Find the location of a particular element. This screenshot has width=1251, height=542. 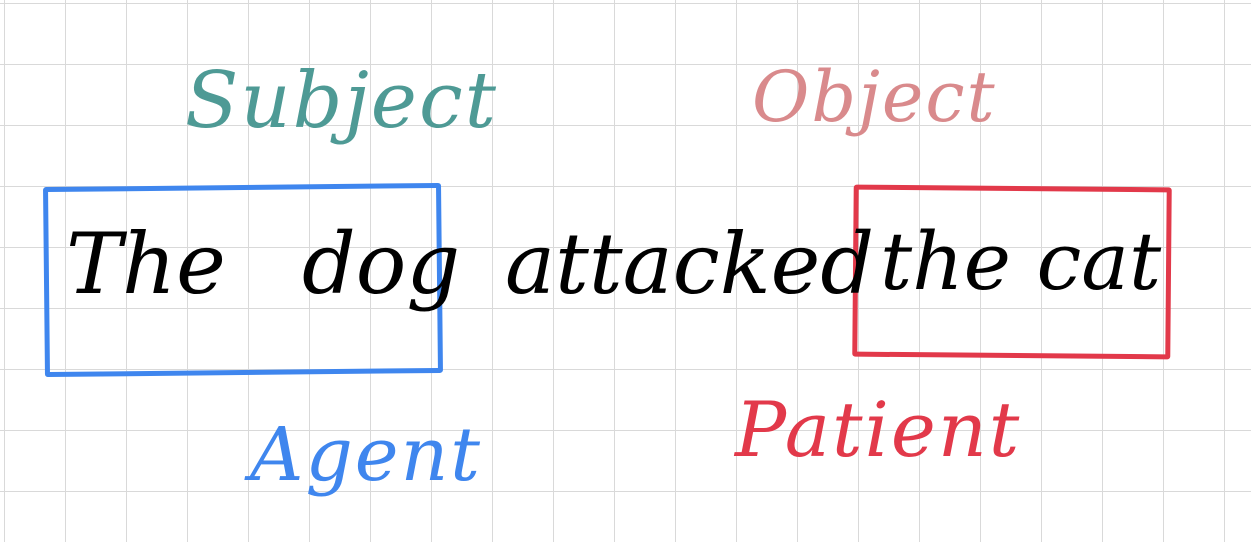

word-attacked: attacked is located at coordinates (690, 264).